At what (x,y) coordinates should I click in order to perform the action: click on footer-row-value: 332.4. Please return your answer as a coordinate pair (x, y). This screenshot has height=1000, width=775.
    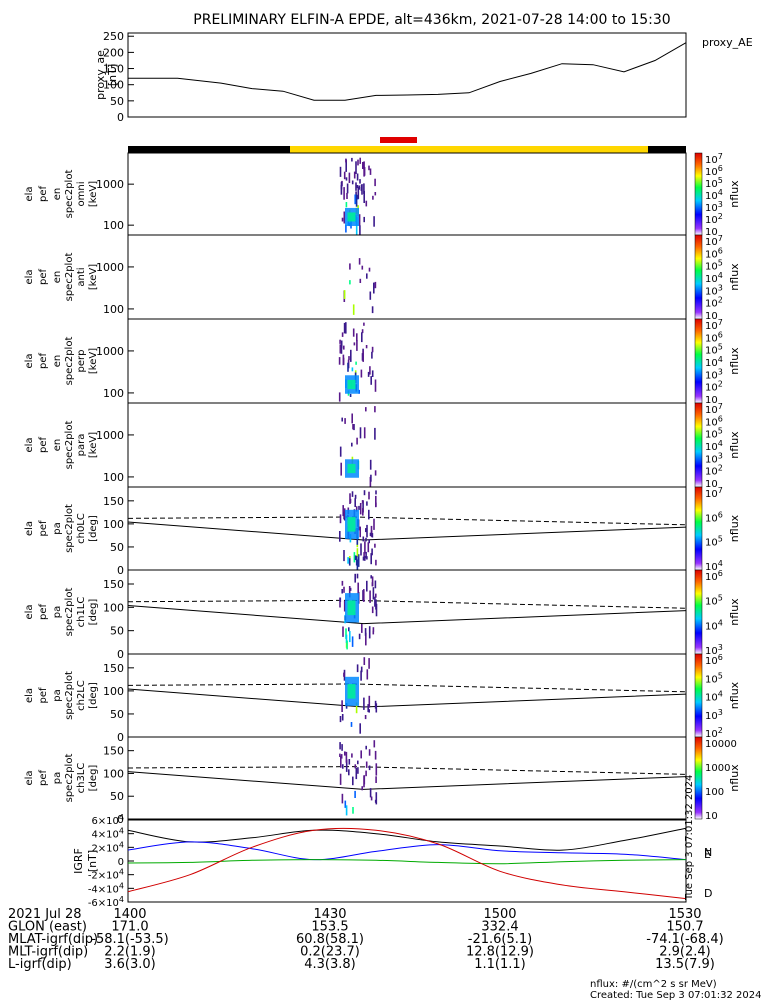
    Looking at the image, I should click on (499, 927).